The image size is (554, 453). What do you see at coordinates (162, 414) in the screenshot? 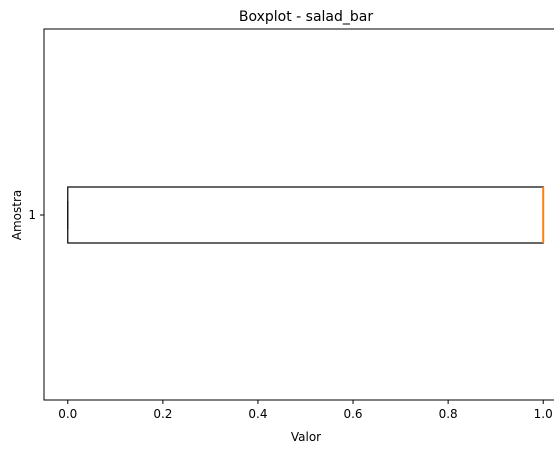
I see `x-tick-label: 0.2` at bounding box center [162, 414].